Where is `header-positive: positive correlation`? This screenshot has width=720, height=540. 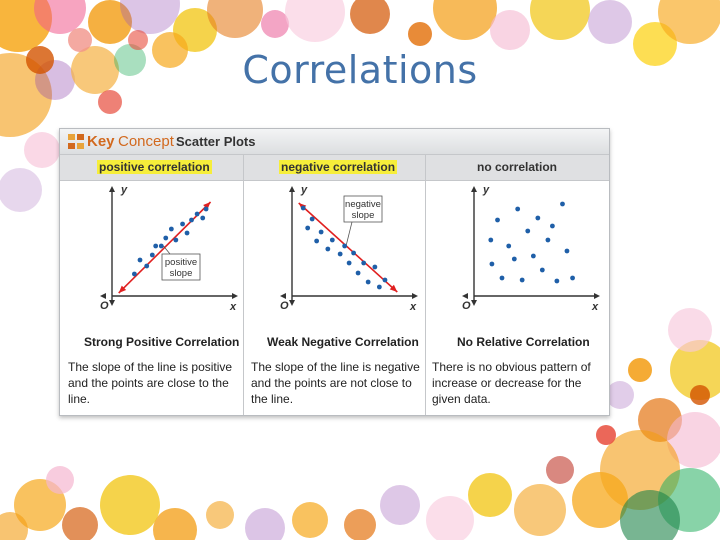 header-positive: positive correlation is located at coordinates (154, 167).